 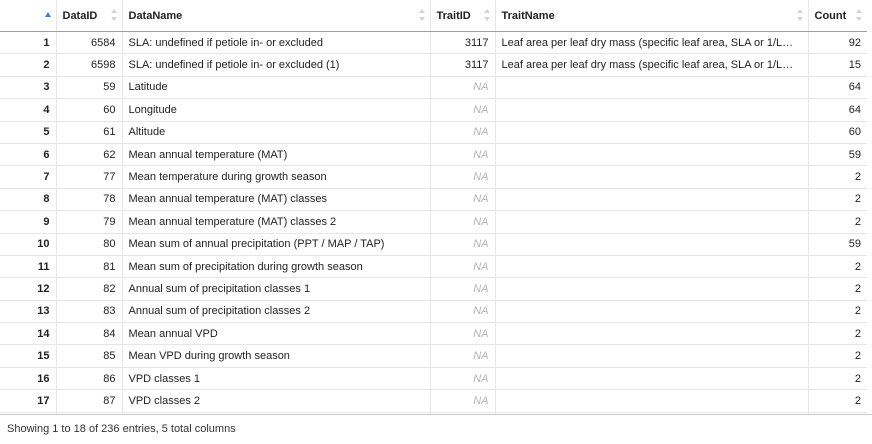 I want to click on dataid-cell: 80, so click(x=89, y=244).